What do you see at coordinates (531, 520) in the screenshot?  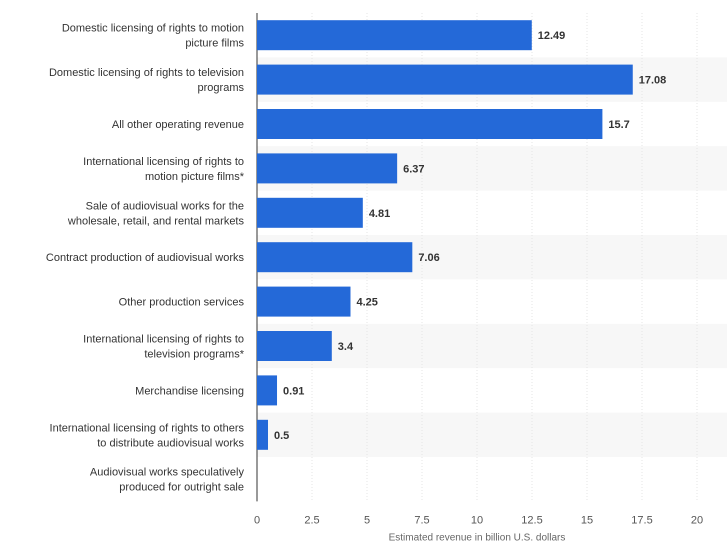 I see `x-tick-label: 12.5` at bounding box center [531, 520].